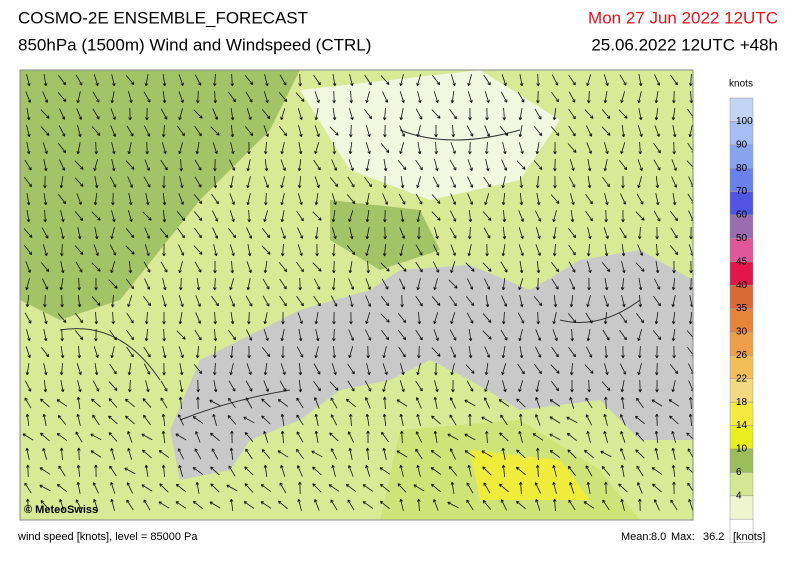 The image size is (800, 561). What do you see at coordinates (739, 472) in the screenshot?
I see `legend-label: 6` at bounding box center [739, 472].